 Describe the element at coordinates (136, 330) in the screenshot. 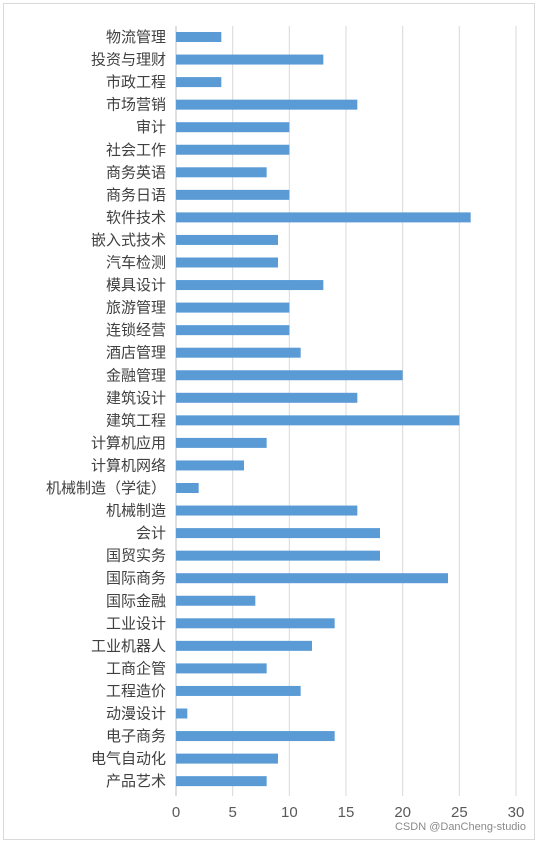

I see `category-label: 连锁经营` at that location.